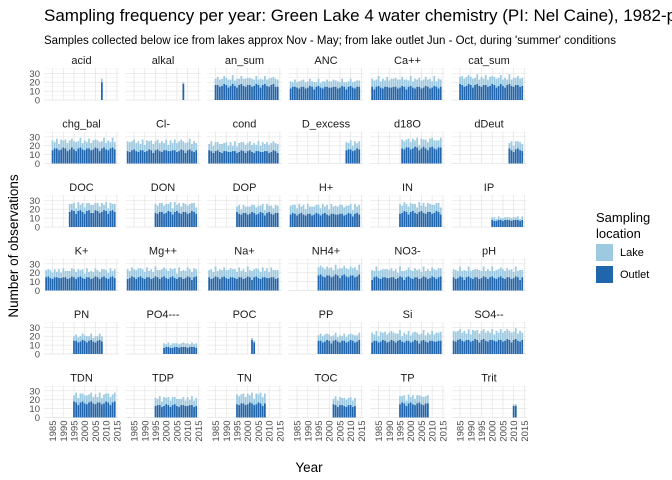 The image size is (672, 480). What do you see at coordinates (326, 125) in the screenshot?
I see `facet-strip-label: D_excess` at bounding box center [326, 125].